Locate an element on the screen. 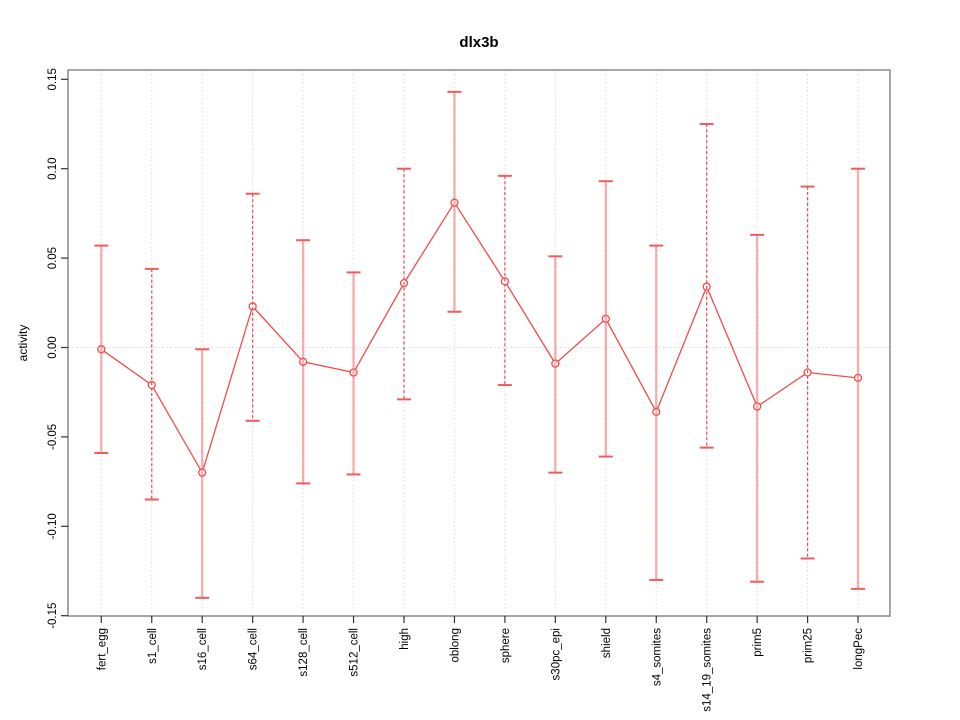 Image resolution: width=960 pixels, height=720 pixels. x-tick-label: oblong is located at coordinates (455, 645).